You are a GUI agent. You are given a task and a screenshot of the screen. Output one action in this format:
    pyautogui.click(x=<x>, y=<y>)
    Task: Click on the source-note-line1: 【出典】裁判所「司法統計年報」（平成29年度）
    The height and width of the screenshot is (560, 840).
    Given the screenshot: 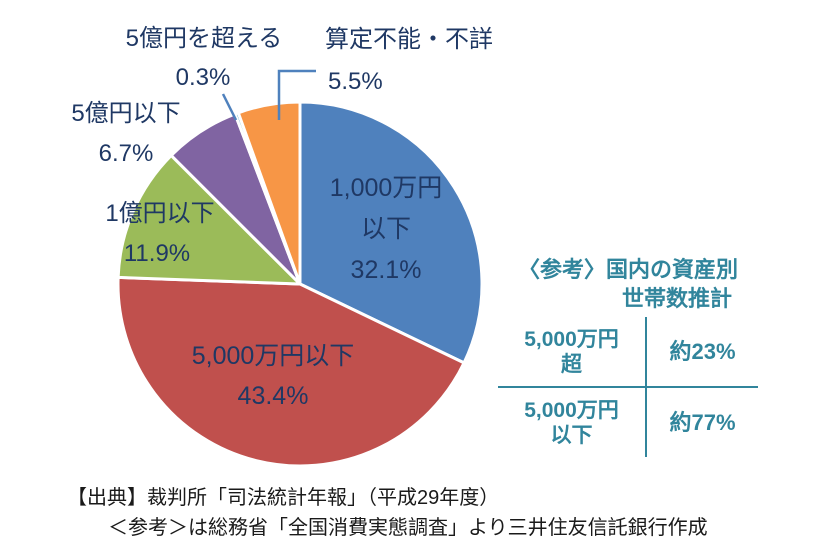 What is the action you would take?
    pyautogui.click(x=283, y=498)
    